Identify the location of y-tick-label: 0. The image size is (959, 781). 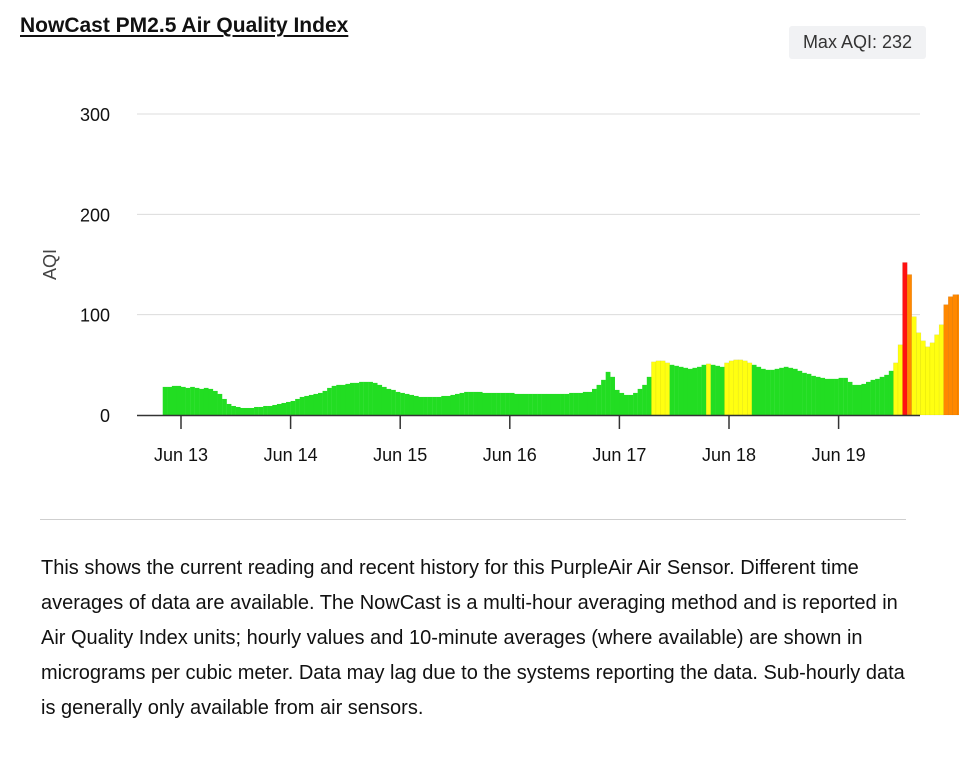
(105, 416).